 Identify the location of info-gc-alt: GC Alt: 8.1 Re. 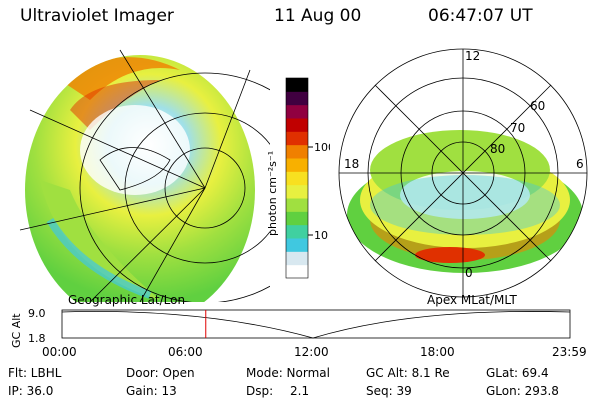
(408, 373).